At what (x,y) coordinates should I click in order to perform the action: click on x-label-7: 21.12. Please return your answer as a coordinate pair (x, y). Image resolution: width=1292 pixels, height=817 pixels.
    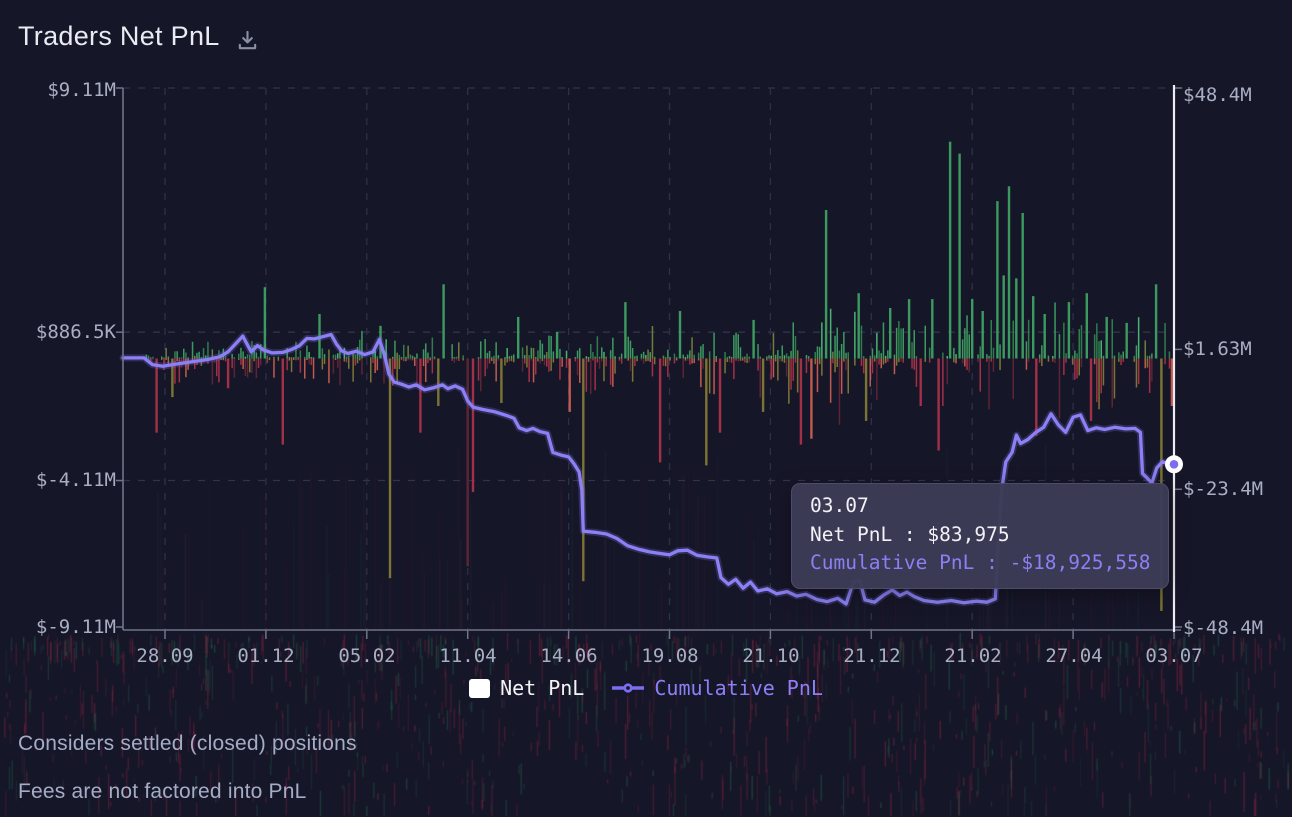
    Looking at the image, I should click on (872, 656).